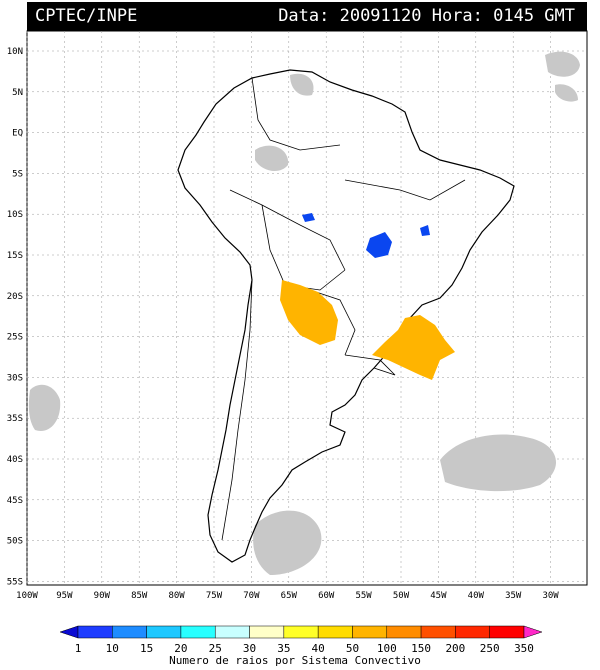  I want to click on legend-value: 15, so click(146, 648).